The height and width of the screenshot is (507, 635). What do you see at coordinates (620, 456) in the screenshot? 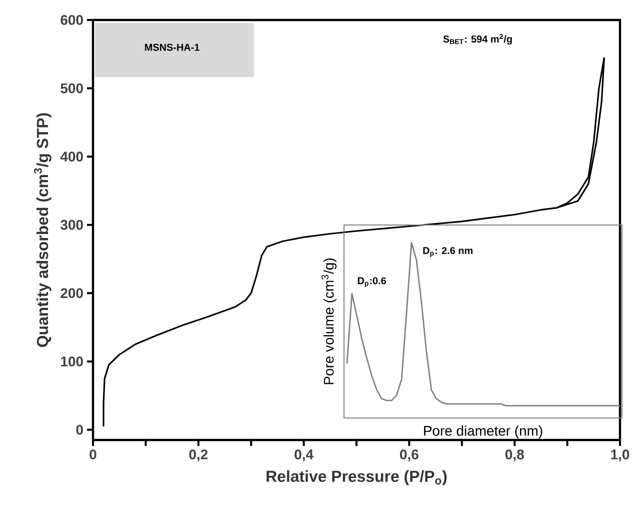
I see `x-tick-label: 1,0` at bounding box center [620, 456].